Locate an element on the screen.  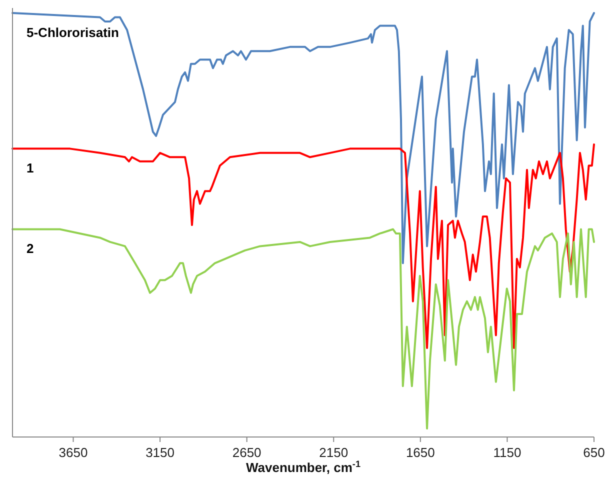
x-tick-label: 2650 is located at coordinates (247, 452).